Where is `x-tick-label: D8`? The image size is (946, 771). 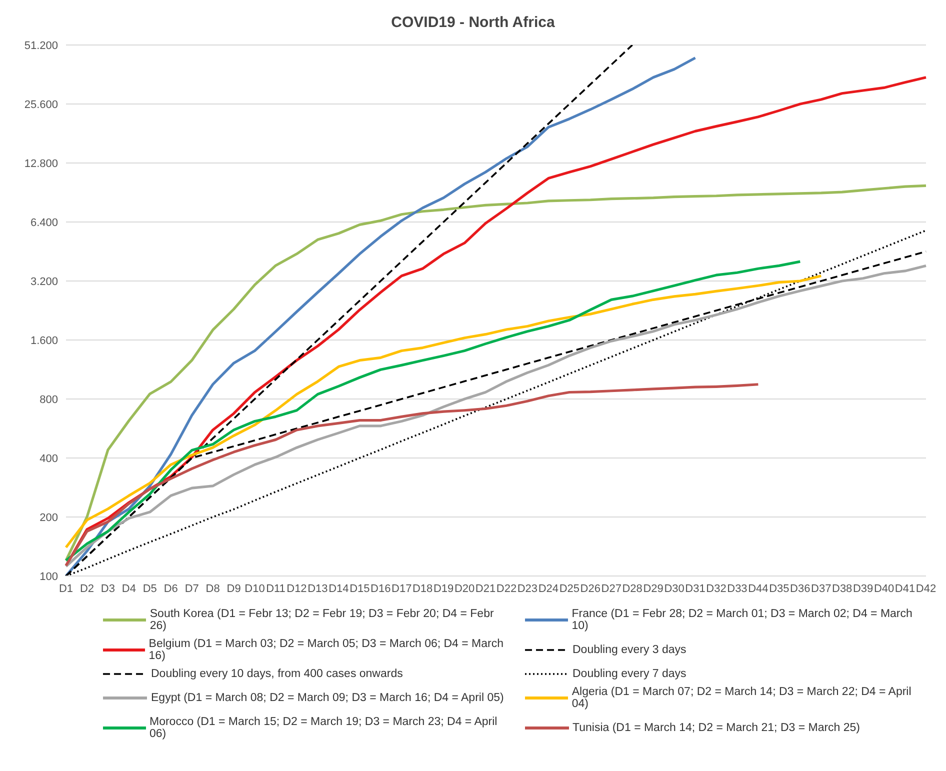
x-tick-label: D8 is located at coordinates (213, 588).